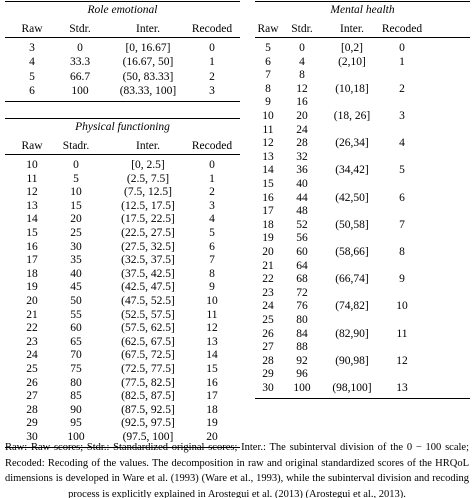 Image resolution: width=474 pixels, height=498 pixels. Describe the element at coordinates (212, 287) in the screenshot. I see `cell: 9` at that location.